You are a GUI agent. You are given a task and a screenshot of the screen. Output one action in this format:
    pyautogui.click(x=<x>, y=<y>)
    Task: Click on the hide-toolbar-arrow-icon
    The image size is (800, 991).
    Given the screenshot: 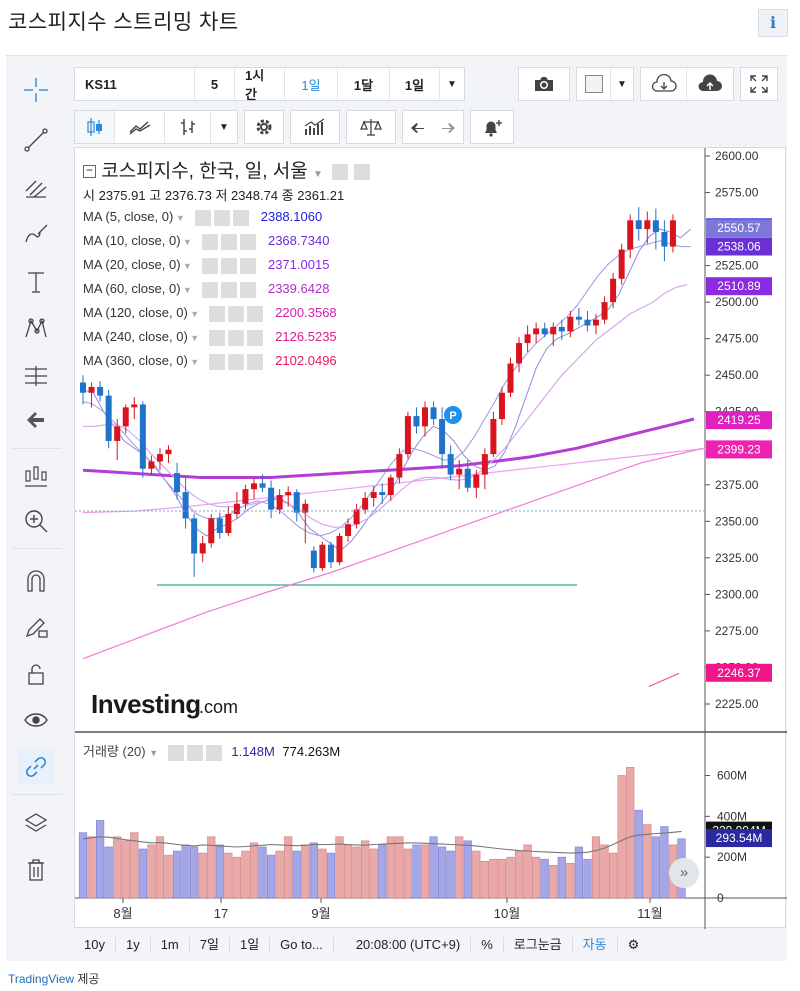 What is the action you would take?
    pyautogui.click(x=36, y=420)
    